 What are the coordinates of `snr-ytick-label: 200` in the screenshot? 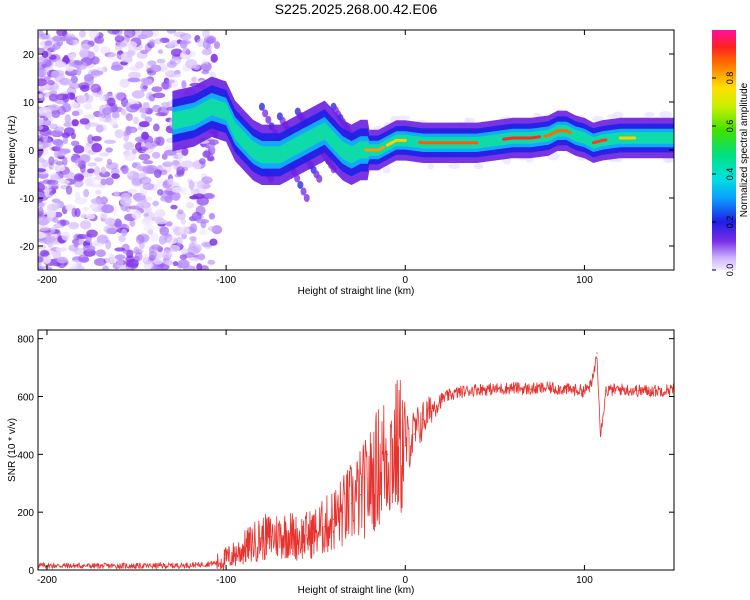 It's located at (25, 513).